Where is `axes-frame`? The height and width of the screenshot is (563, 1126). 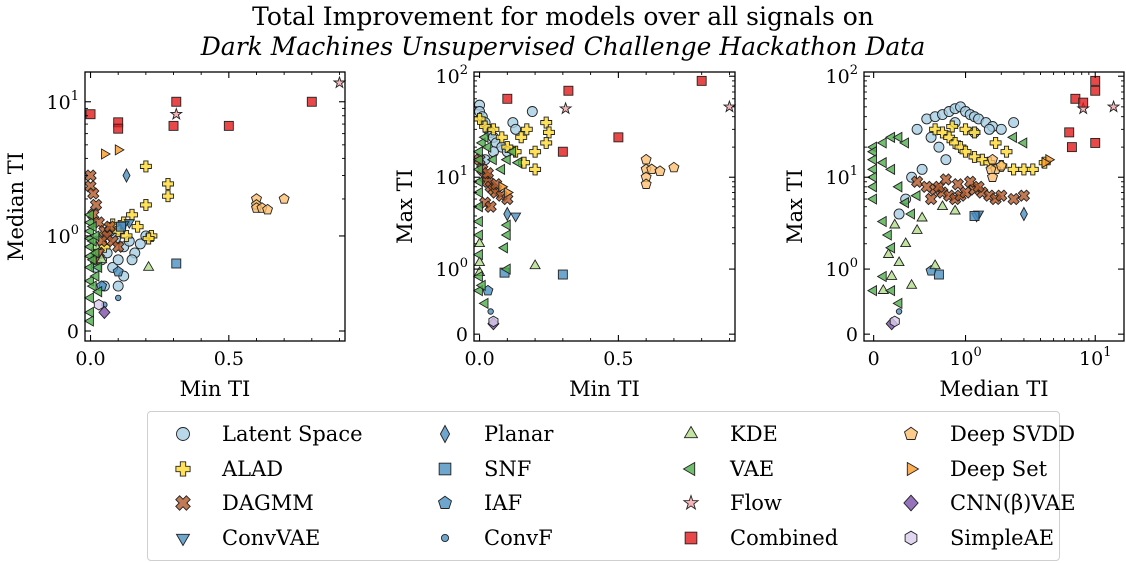
axes-frame is located at coordinates (604, 206).